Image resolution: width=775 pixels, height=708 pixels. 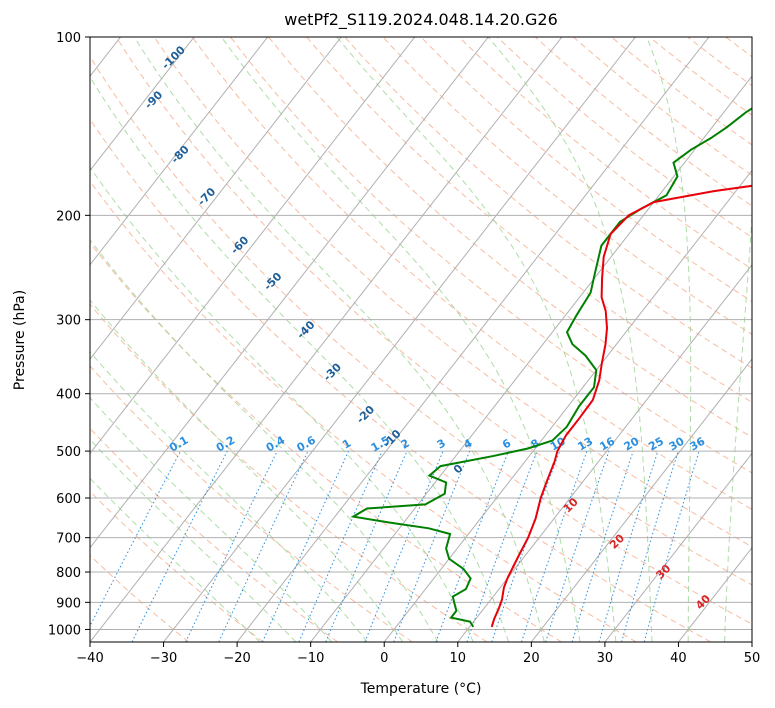 I want to click on y-tick-label: 800, so click(x=68, y=573).